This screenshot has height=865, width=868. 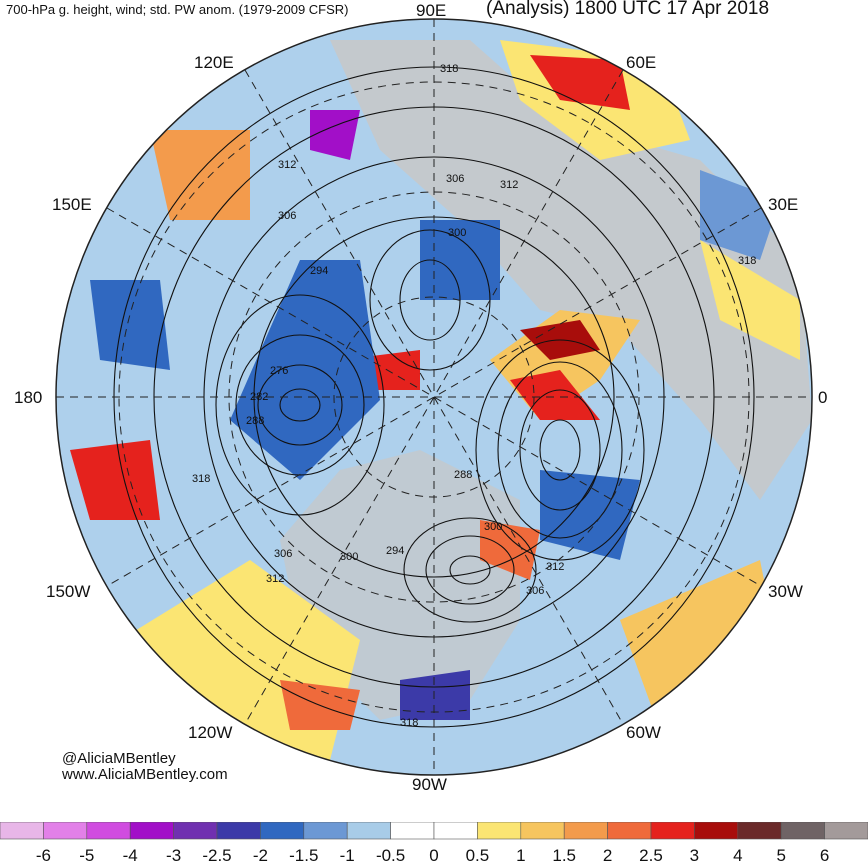 I want to click on colorbar-tick-label: 5, so click(x=780, y=855).